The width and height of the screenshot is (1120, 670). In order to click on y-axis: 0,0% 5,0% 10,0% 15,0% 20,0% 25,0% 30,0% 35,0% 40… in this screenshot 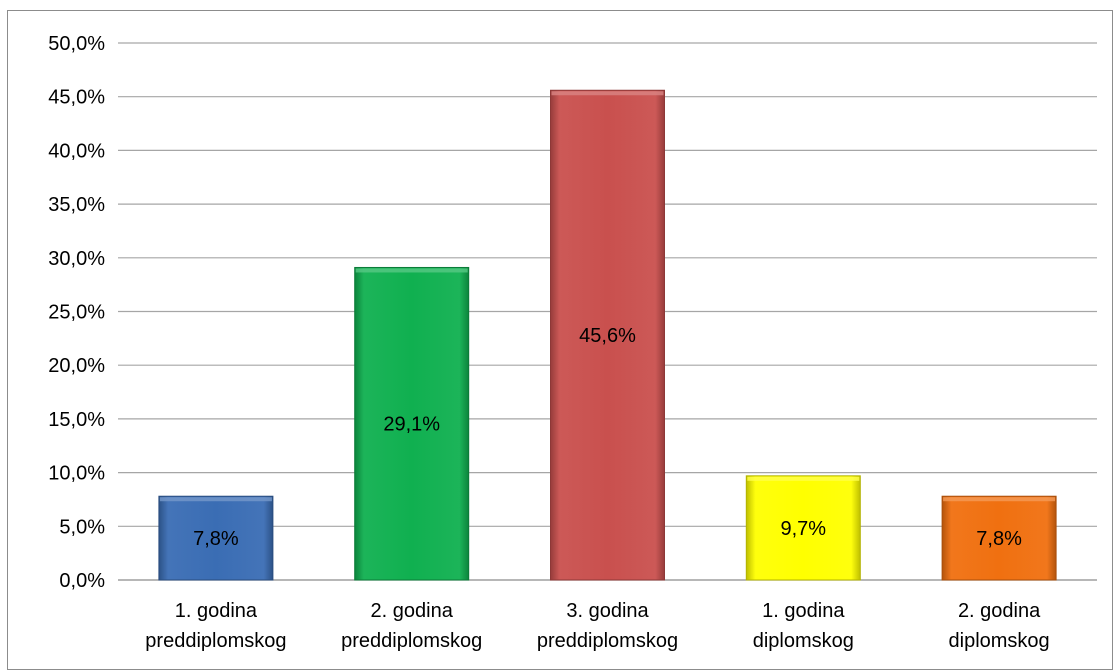, I will do `click(76, 312)`.